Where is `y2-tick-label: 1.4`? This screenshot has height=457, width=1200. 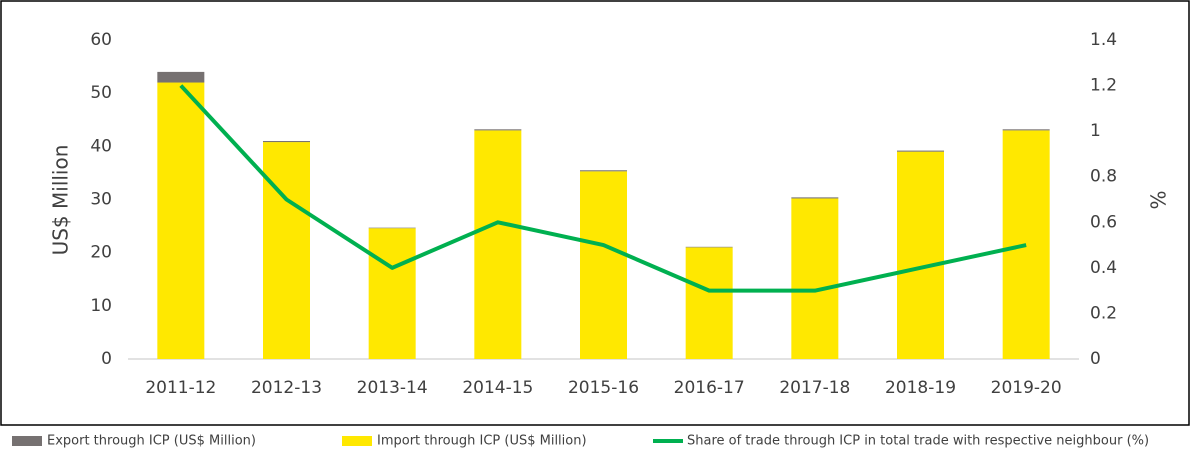
y2-tick-label: 1.4 is located at coordinates (1103, 40).